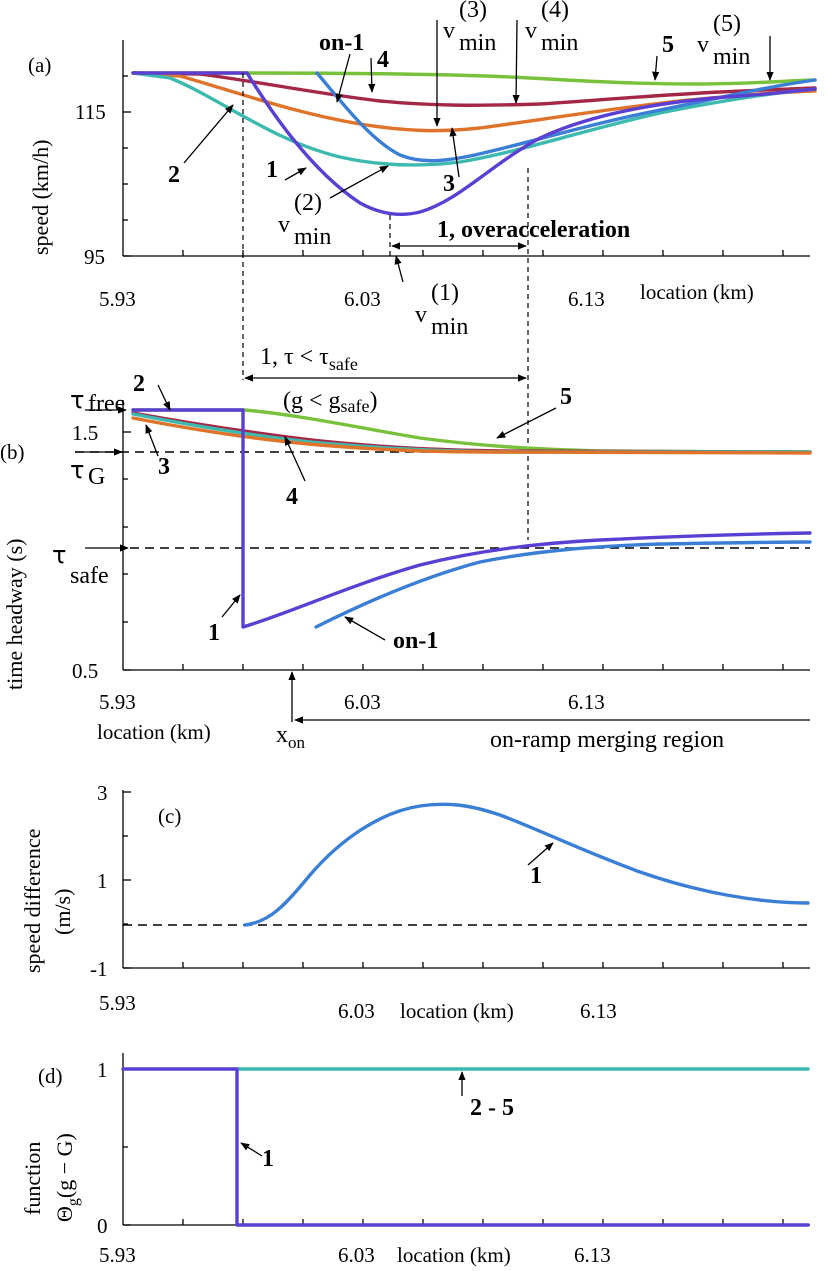  I want to click on b-cond2-close: ), so click(374, 401).